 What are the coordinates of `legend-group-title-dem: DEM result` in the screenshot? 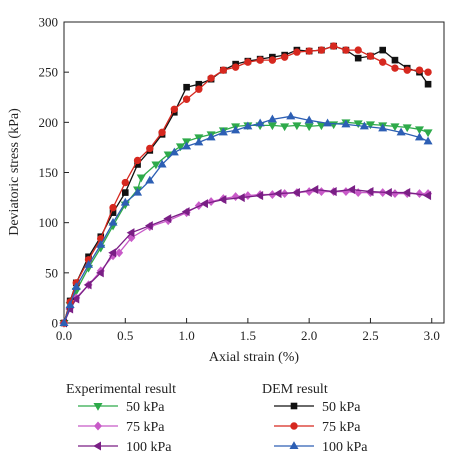 It's located at (295, 389).